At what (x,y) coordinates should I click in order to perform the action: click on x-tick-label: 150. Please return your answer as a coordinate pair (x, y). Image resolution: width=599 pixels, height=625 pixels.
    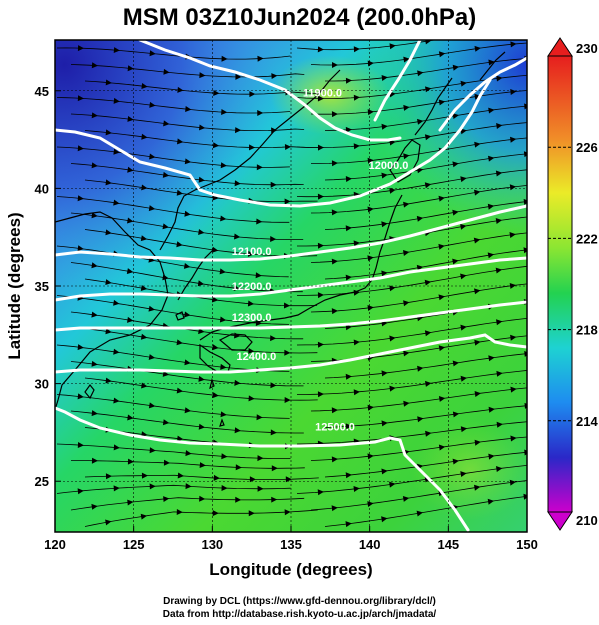
    Looking at the image, I should click on (527, 544).